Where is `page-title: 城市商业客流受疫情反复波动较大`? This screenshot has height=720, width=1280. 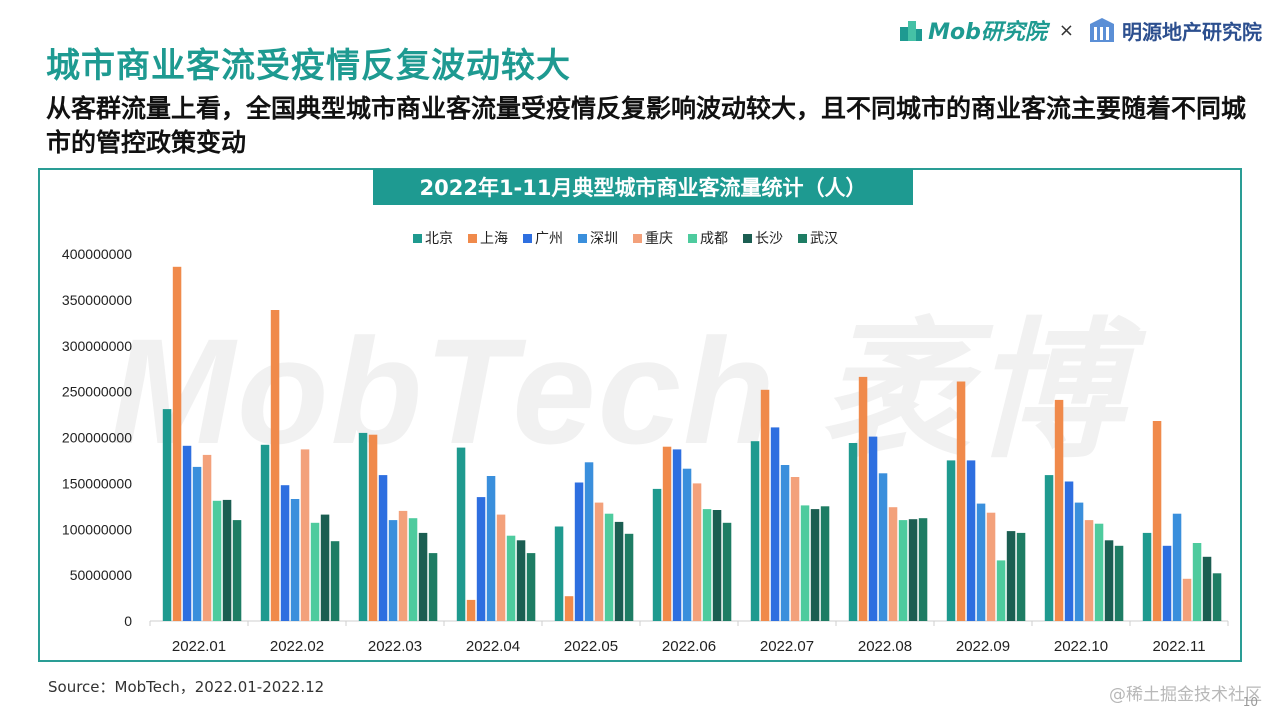 page-title: 城市商业客流受疫情反复波动较大 is located at coordinates (308, 66).